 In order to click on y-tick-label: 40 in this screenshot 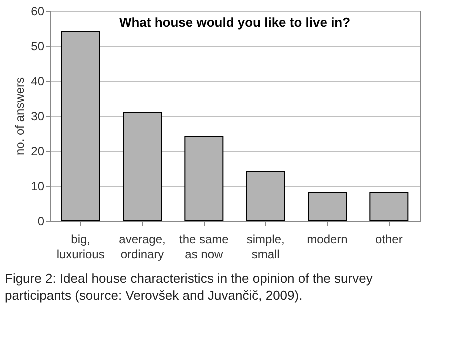, I will do `click(38, 81)`.